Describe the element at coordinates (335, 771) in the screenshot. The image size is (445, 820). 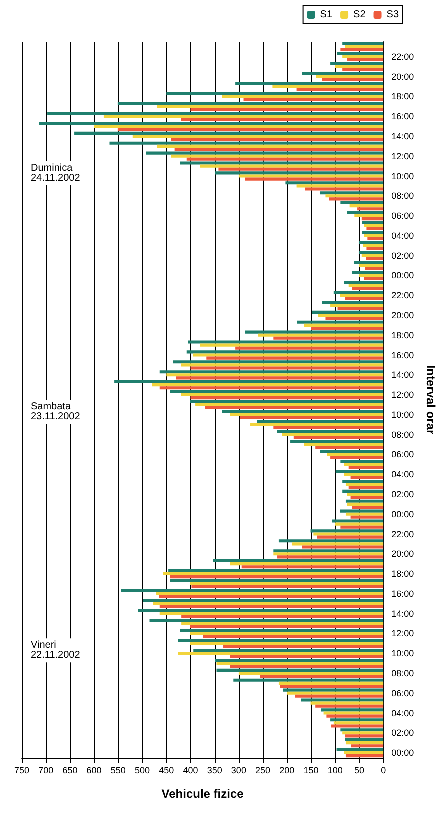
I see `x-tick-label: 100` at that location.